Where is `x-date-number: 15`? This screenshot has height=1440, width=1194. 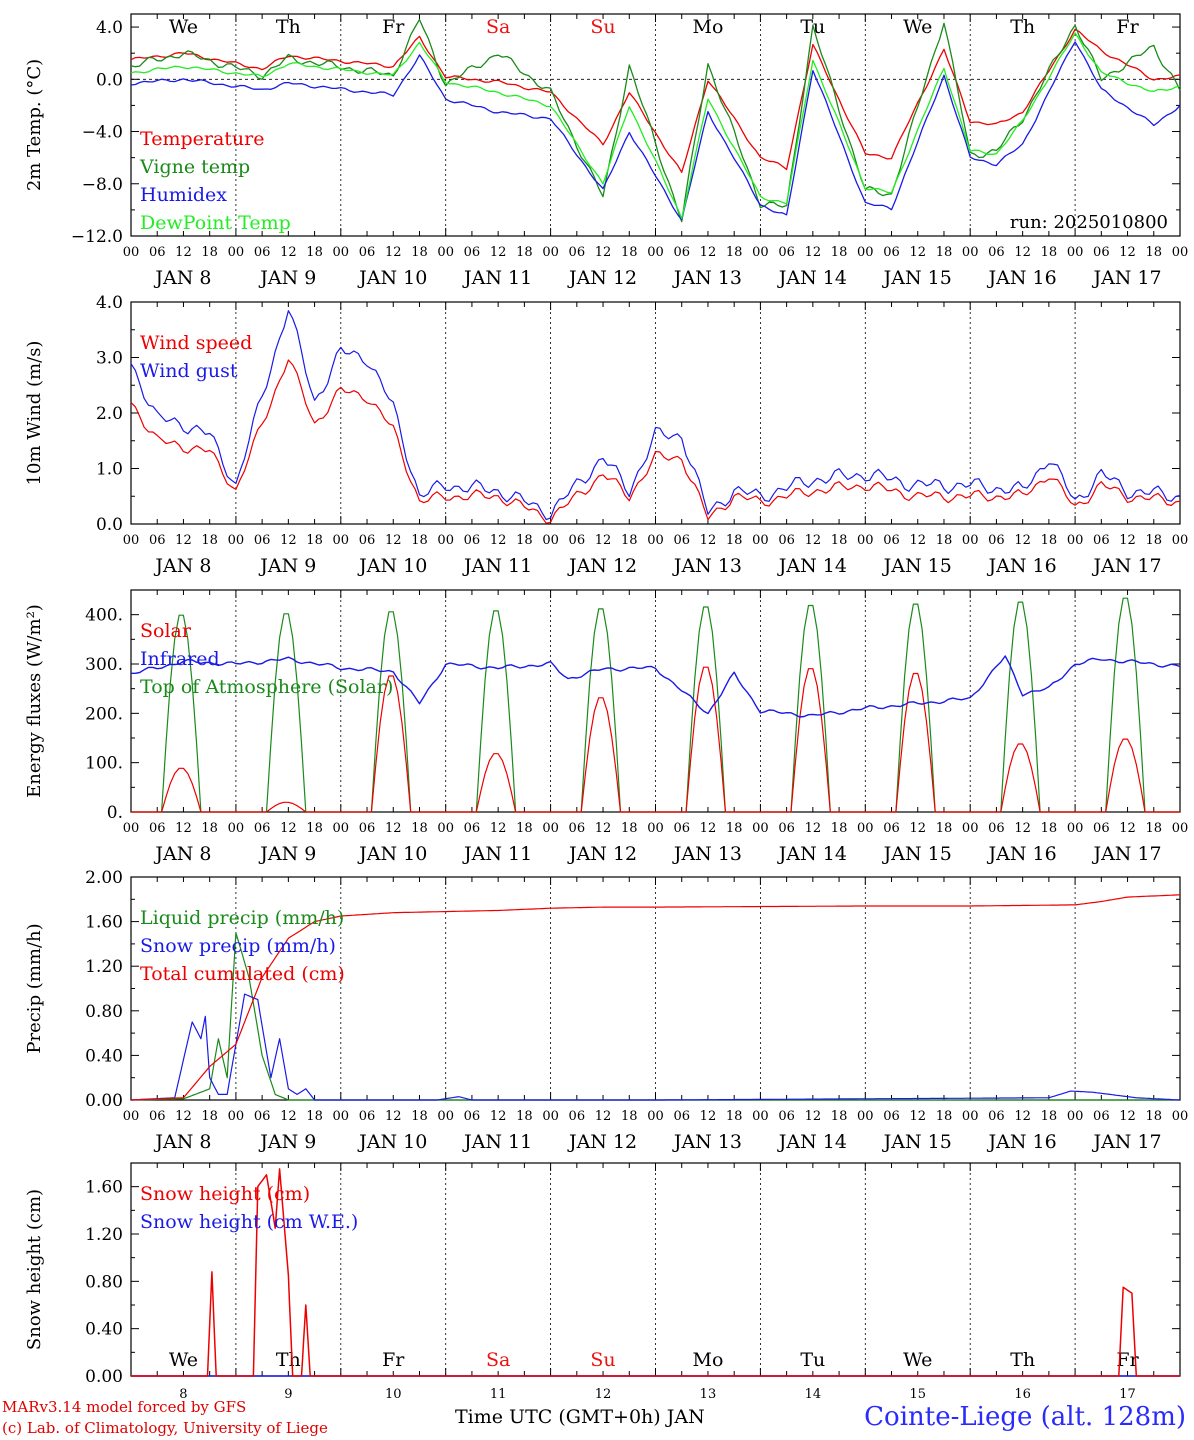 x-date-number: 15 is located at coordinates (917, 1394).